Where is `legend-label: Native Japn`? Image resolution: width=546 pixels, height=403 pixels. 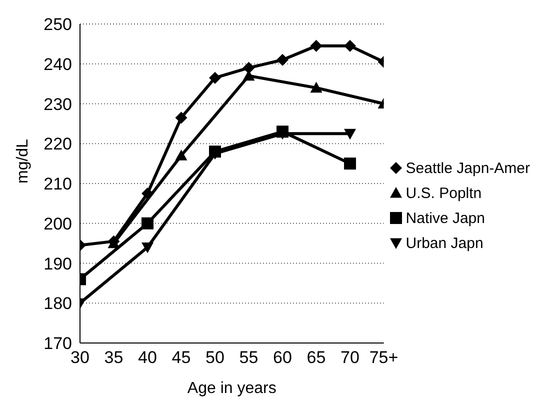 legend-label: Native Japn is located at coordinates (445, 218).